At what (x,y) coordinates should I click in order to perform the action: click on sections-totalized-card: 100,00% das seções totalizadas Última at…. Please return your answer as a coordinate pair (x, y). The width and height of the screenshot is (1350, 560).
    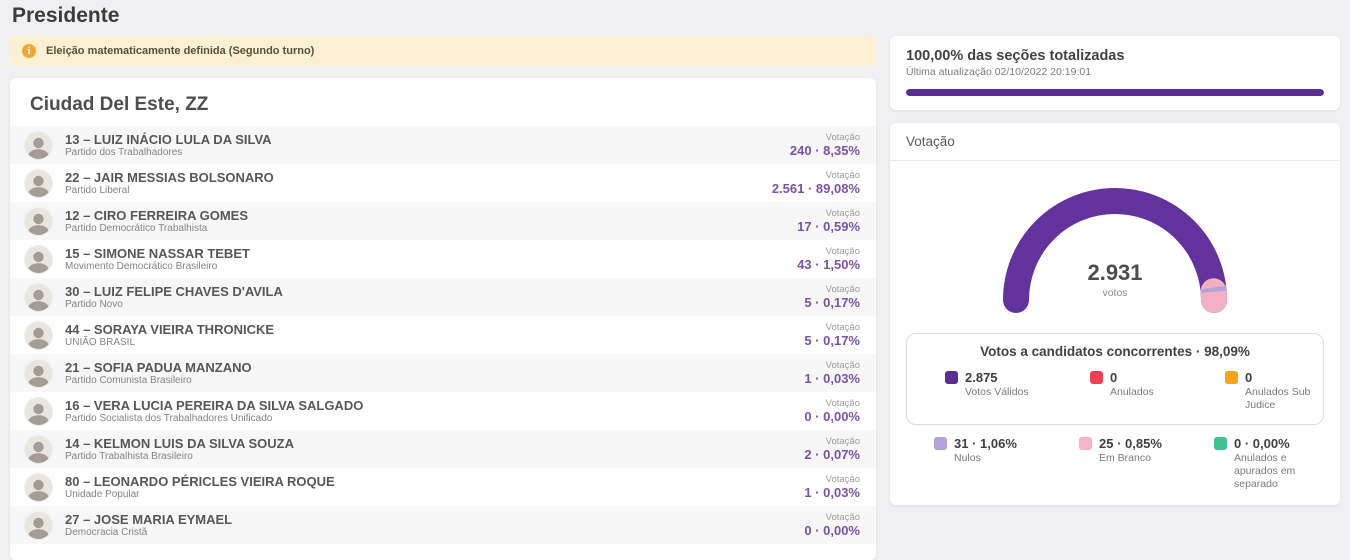
    Looking at the image, I should click on (1115, 73).